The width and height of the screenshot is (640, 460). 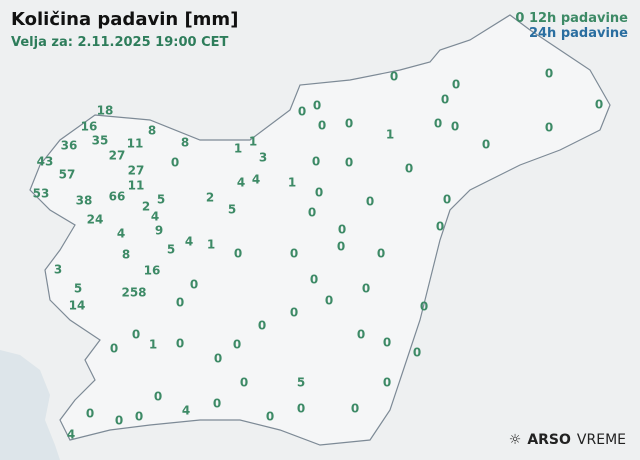 What do you see at coordinates (146, 206) in the screenshot?
I see `station-value: 2` at bounding box center [146, 206].